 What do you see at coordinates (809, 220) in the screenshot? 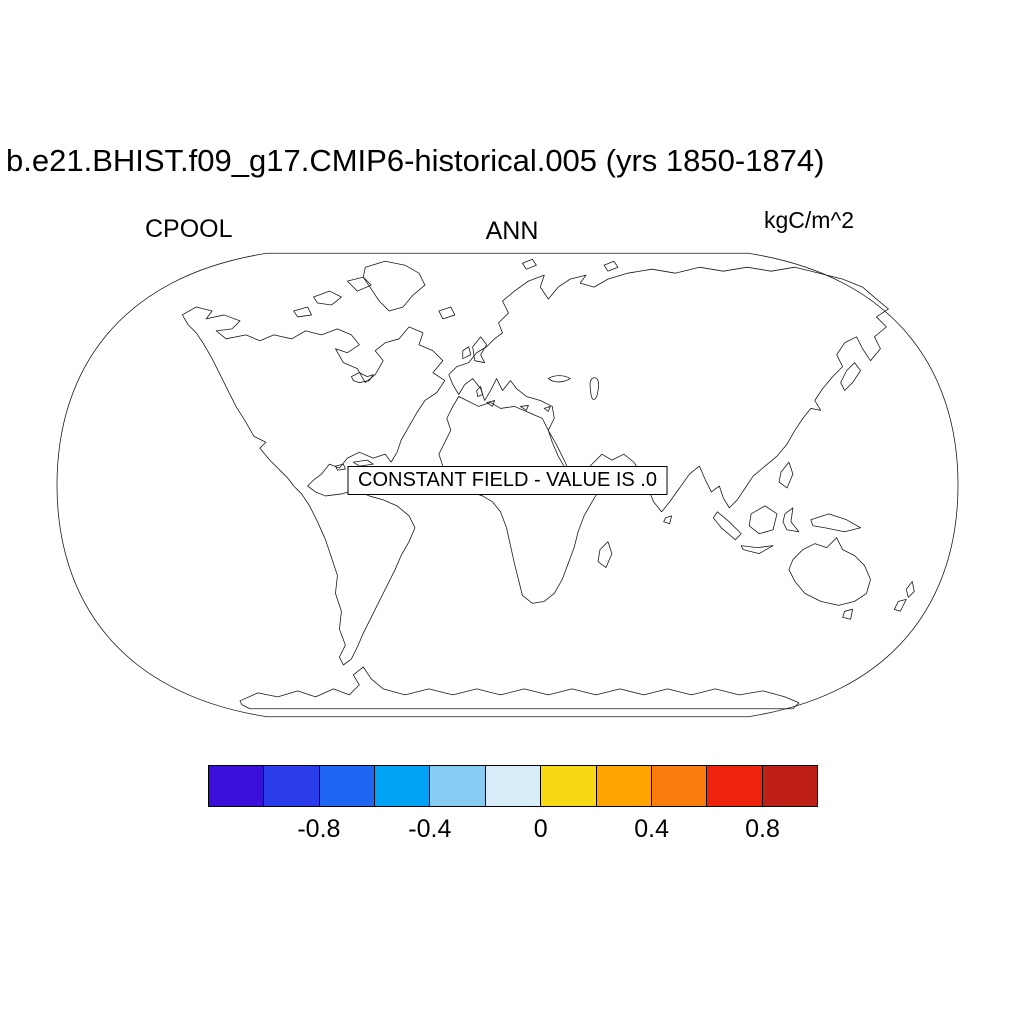
I see `units-label: kgC/m^2` at bounding box center [809, 220].